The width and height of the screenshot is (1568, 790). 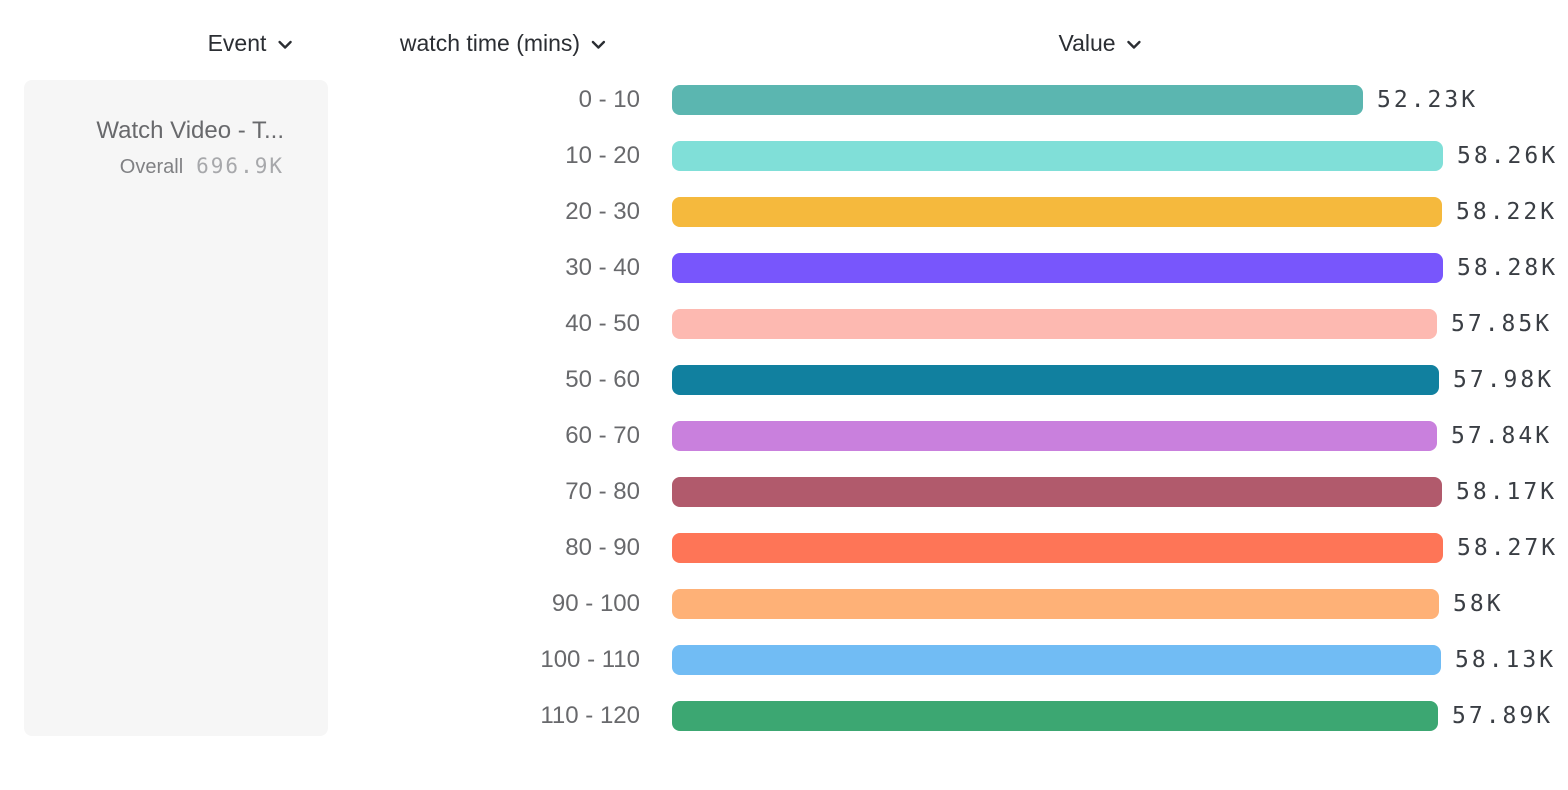 I want to click on category-label: 20 - 30, so click(x=602, y=211).